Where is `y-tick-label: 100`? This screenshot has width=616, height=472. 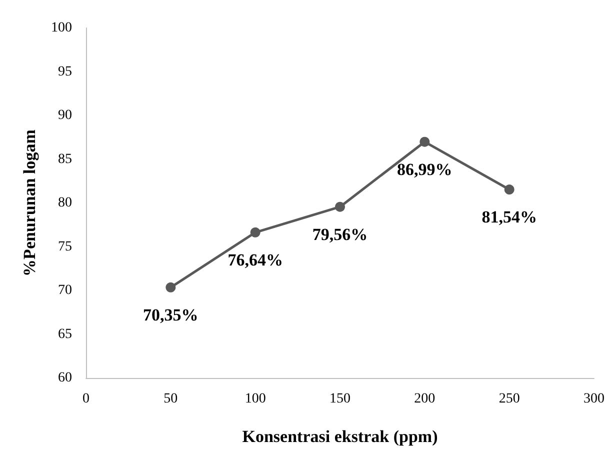 y-tick-label: 100 is located at coordinates (61, 28).